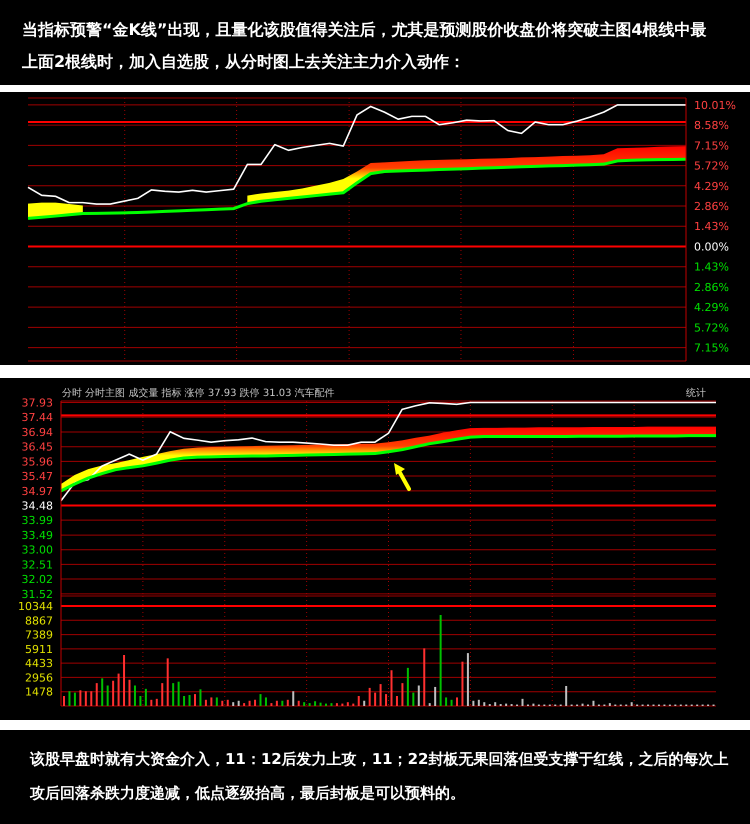  What do you see at coordinates (39, 649) in the screenshot?
I see `y-tick-label: 5911` at bounding box center [39, 649].